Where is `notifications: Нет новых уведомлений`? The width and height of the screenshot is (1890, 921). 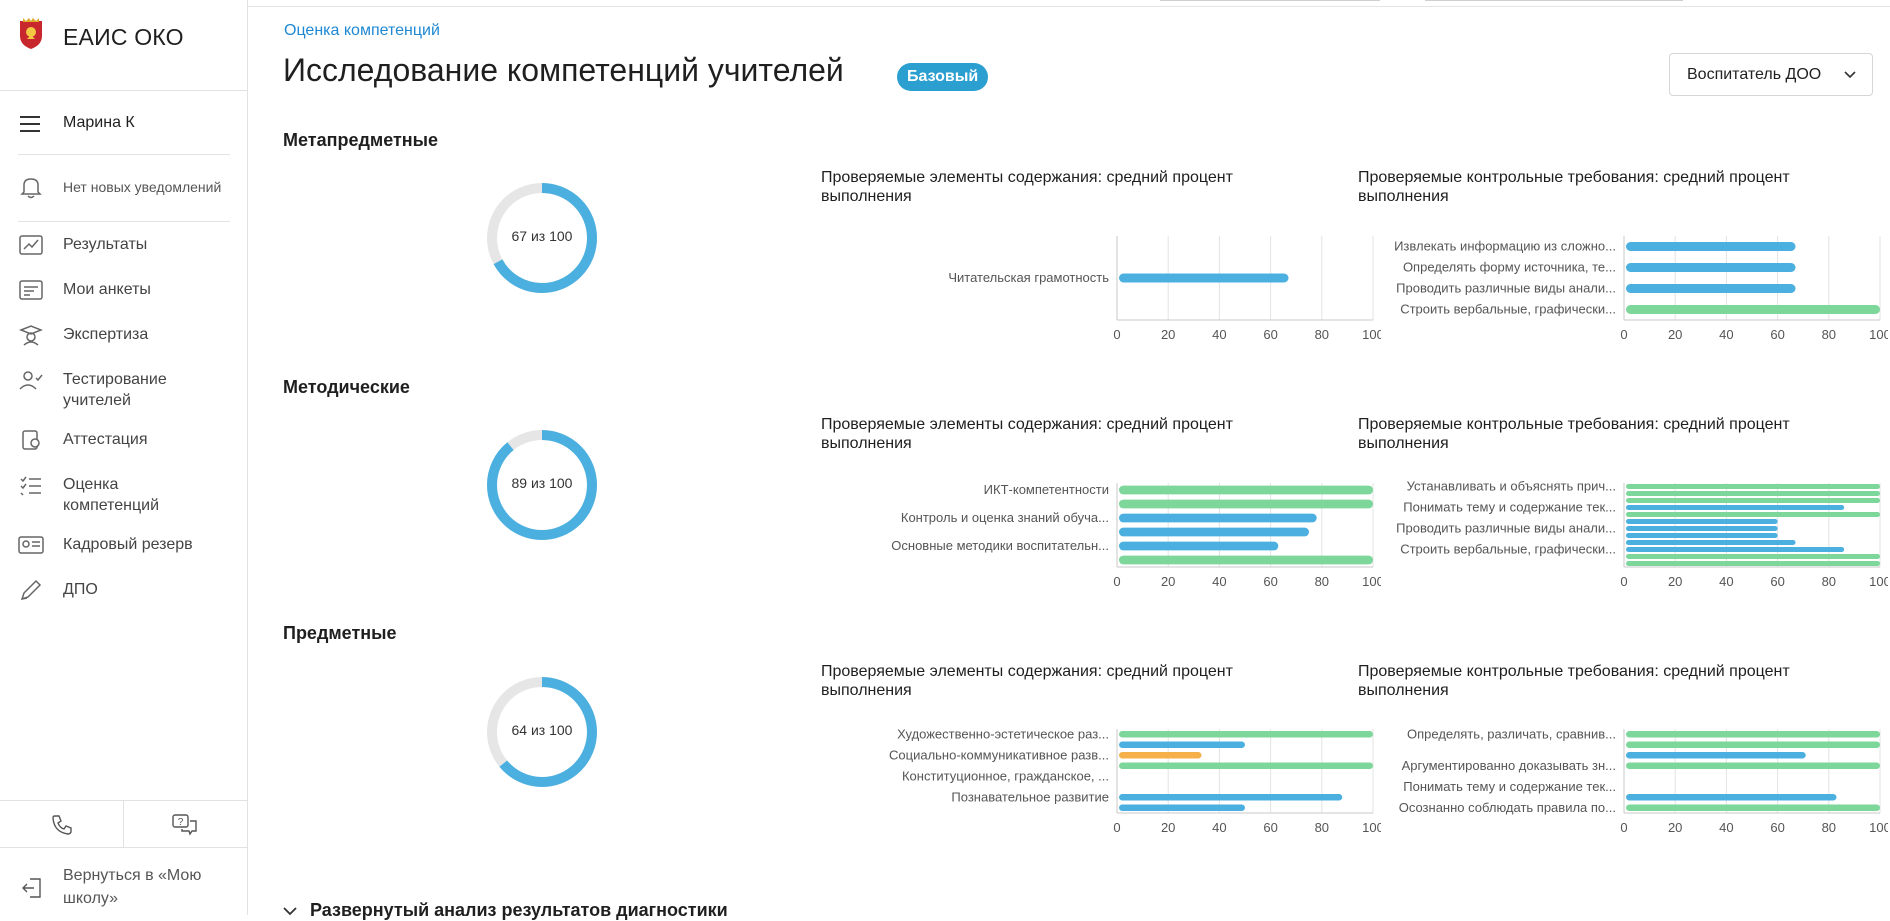
notifications: Нет новых уведомлений is located at coordinates (125, 188).